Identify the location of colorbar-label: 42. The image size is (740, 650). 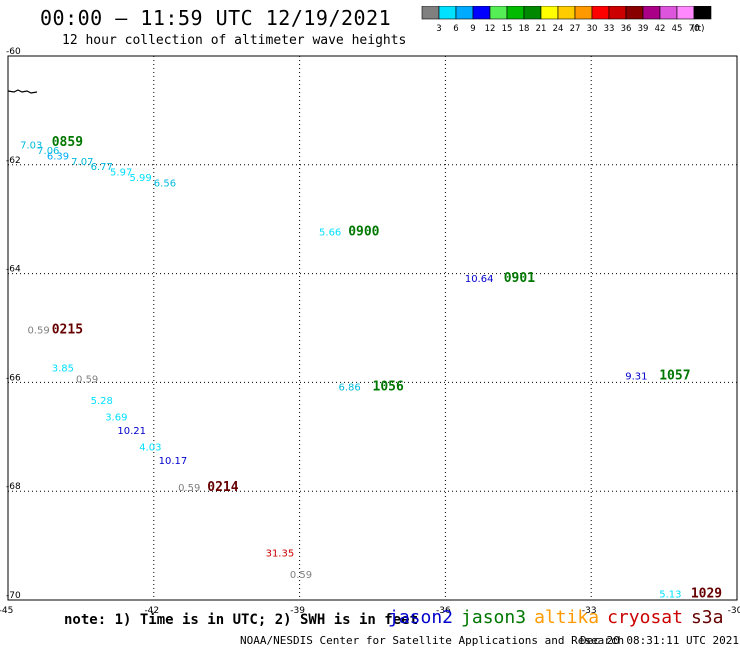
(660, 29).